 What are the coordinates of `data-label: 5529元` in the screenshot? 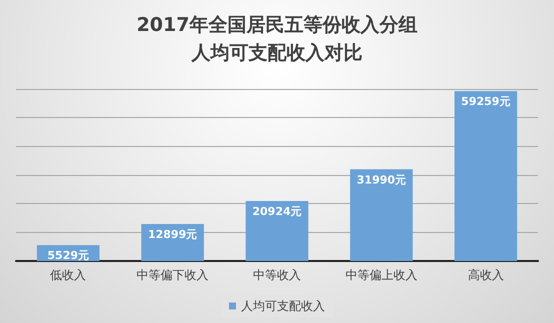 It's located at (68, 255).